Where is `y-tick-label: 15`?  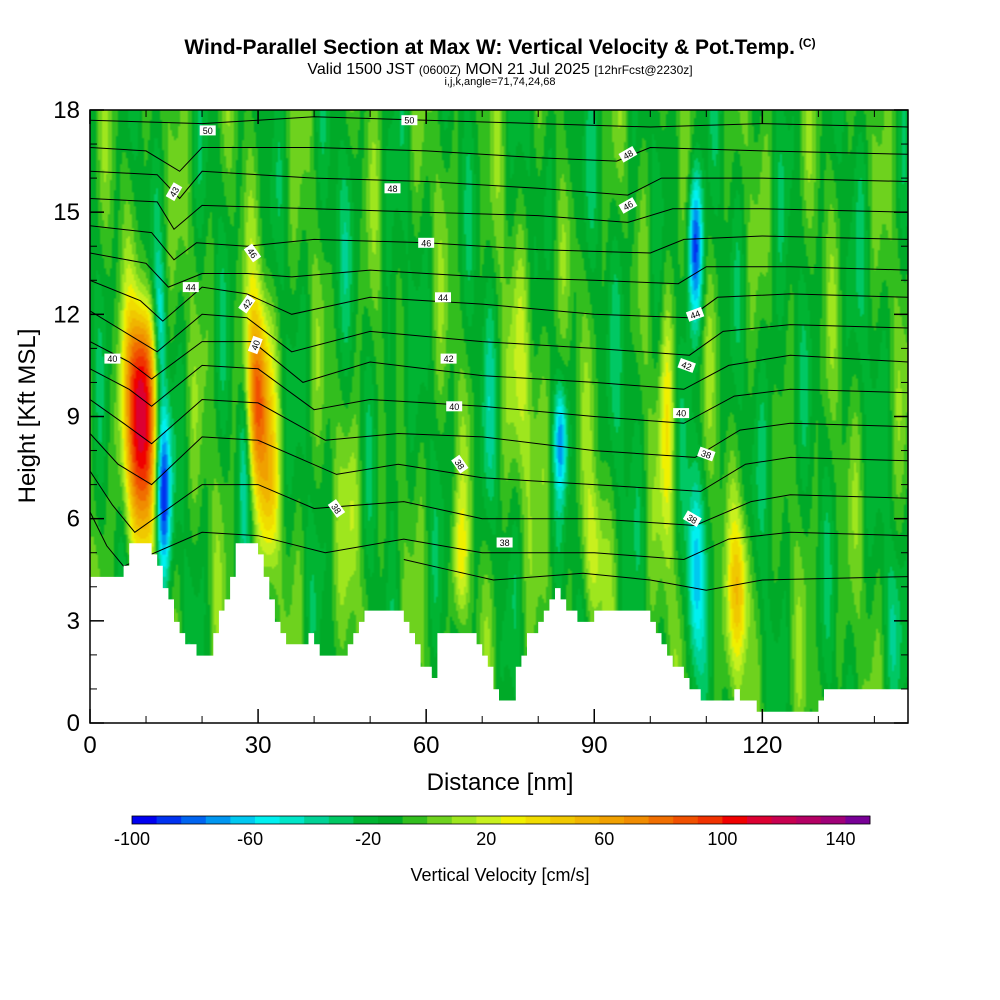
y-tick-label: 15 is located at coordinates (66, 212).